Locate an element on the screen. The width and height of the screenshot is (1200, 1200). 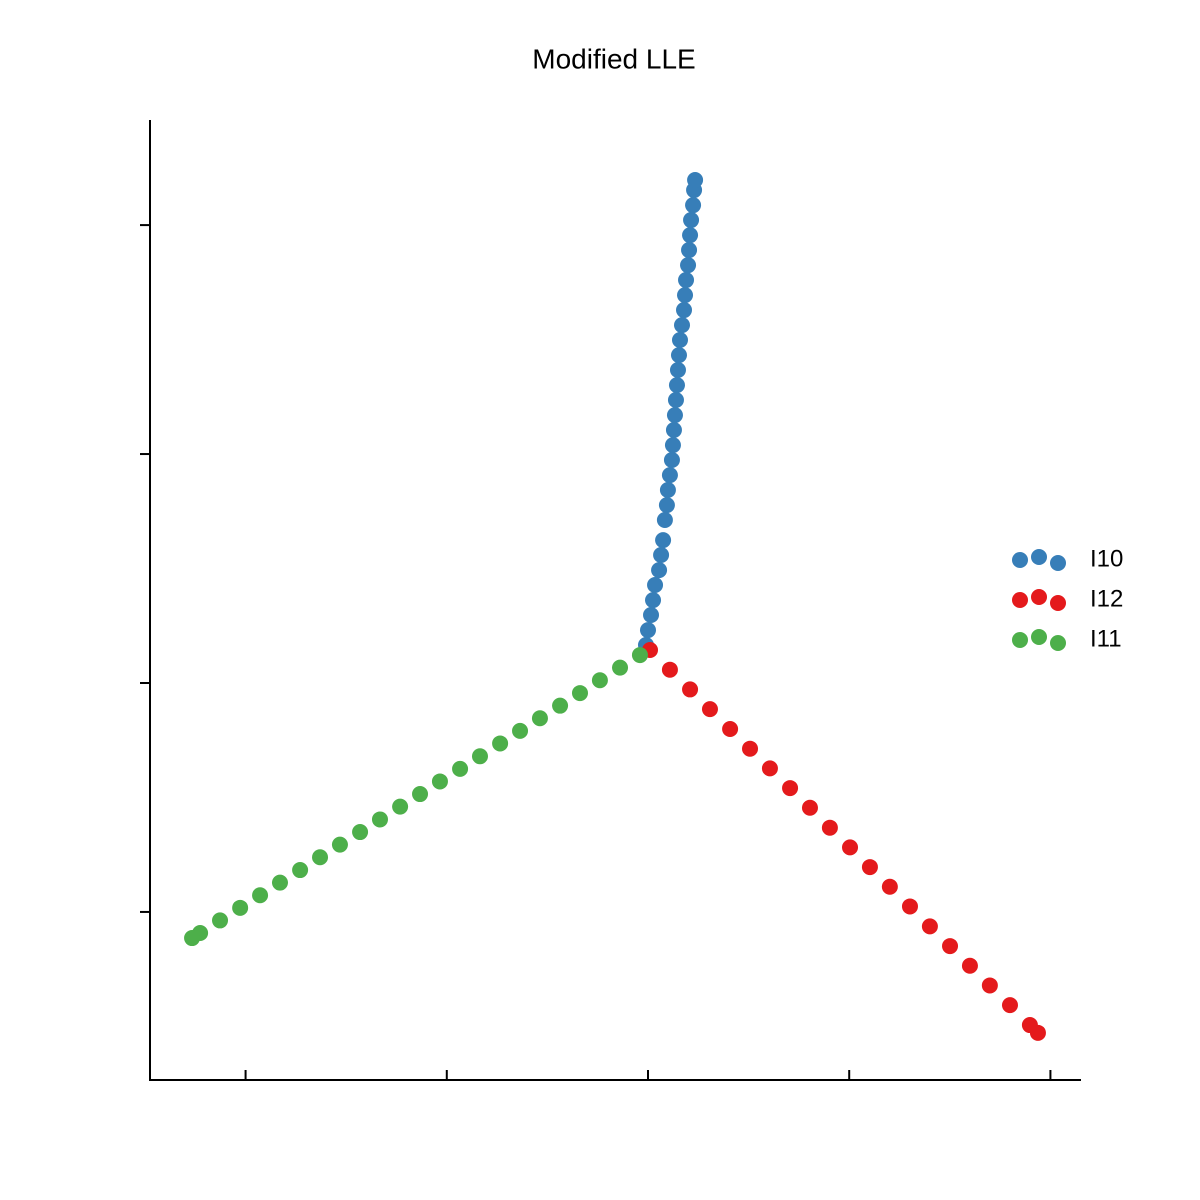
legend-label: I11 is located at coordinates (1106, 638).